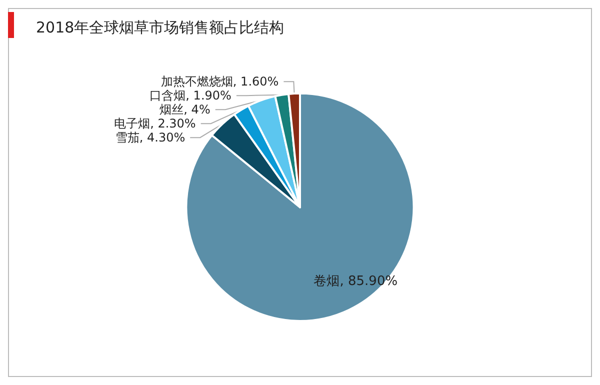 The height and width of the screenshot is (385, 600). I want to click on slice-label: 电子烟, 2.30%, so click(155, 123).